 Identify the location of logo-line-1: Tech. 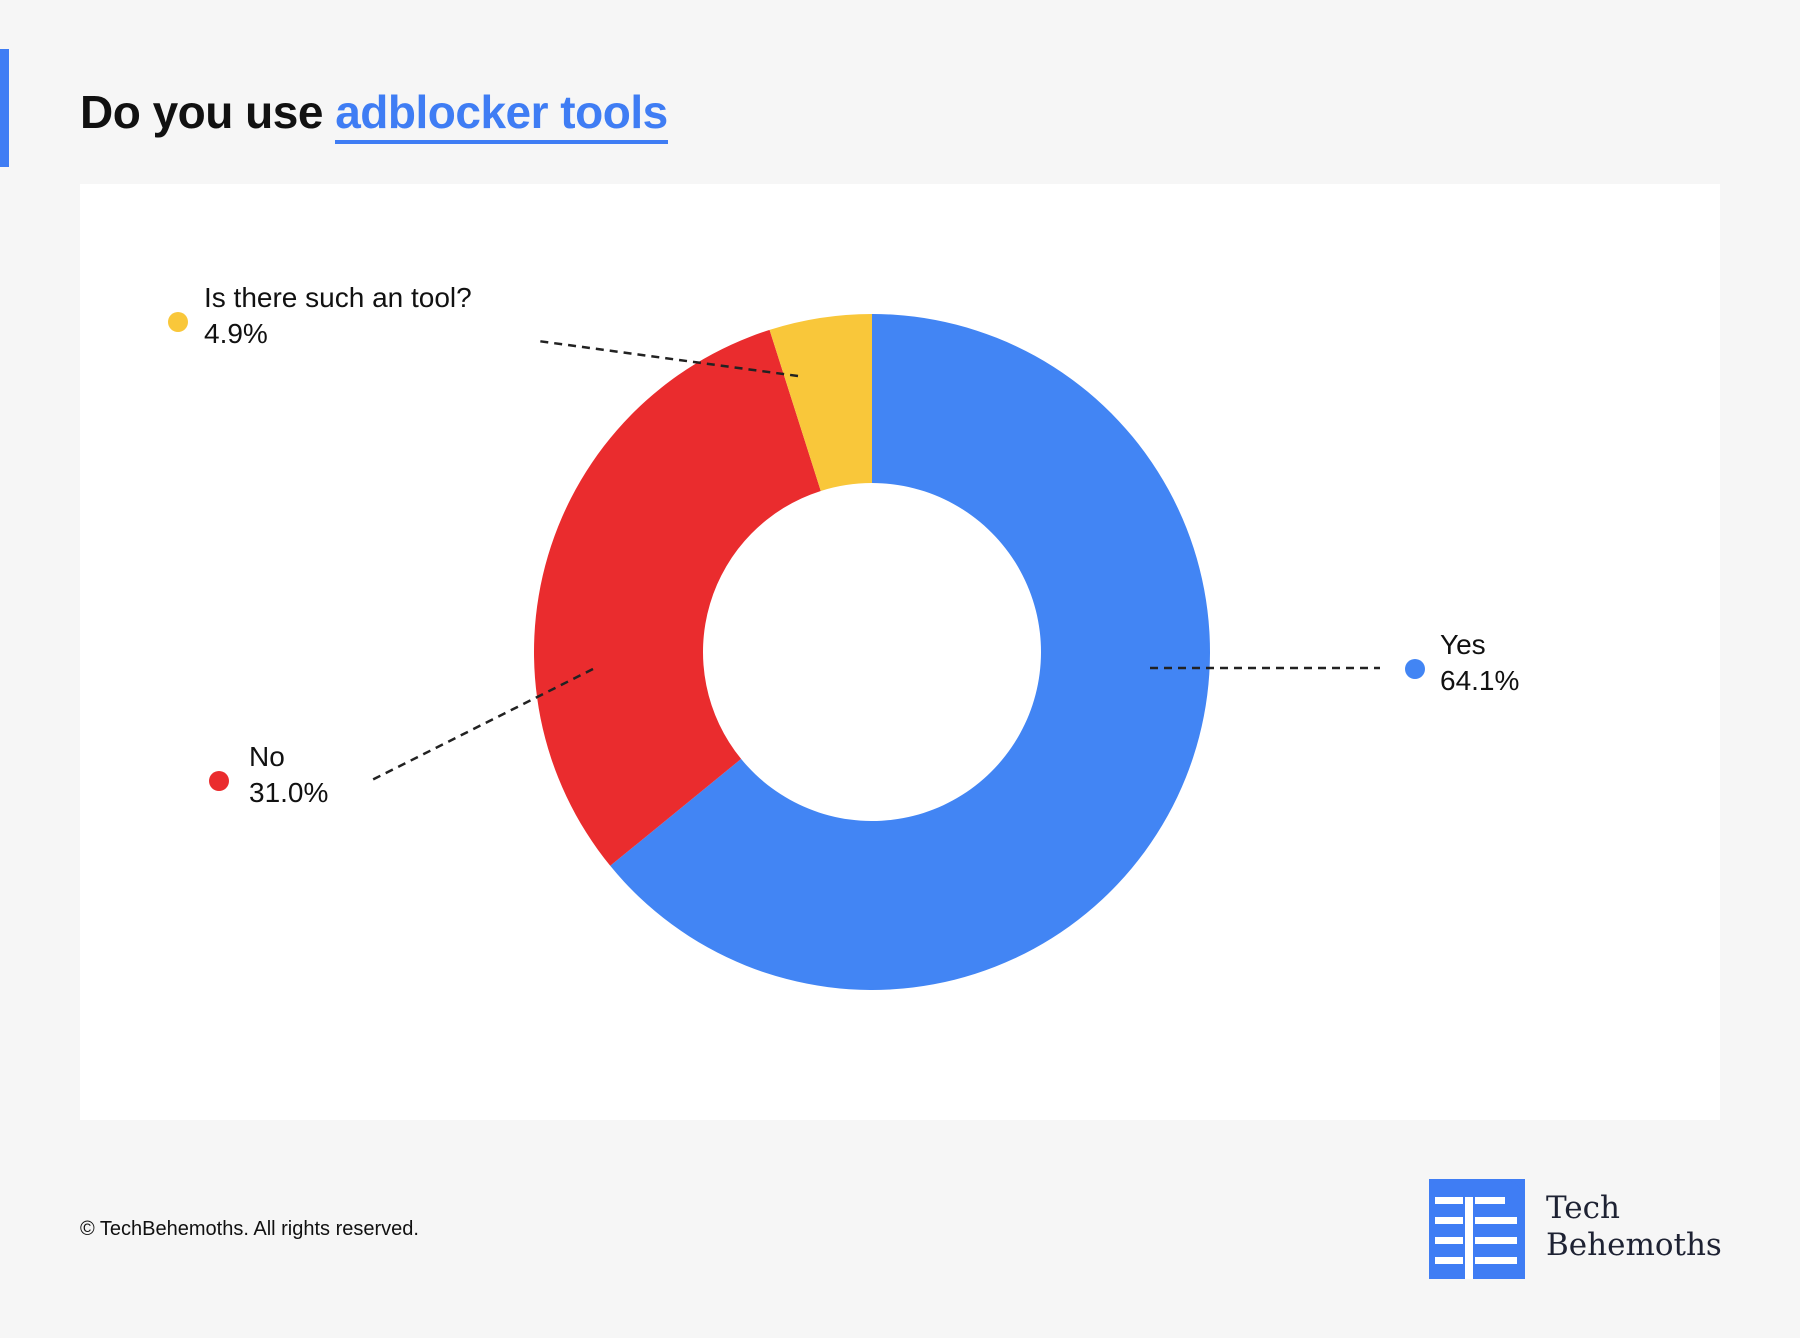
(1583, 1208).